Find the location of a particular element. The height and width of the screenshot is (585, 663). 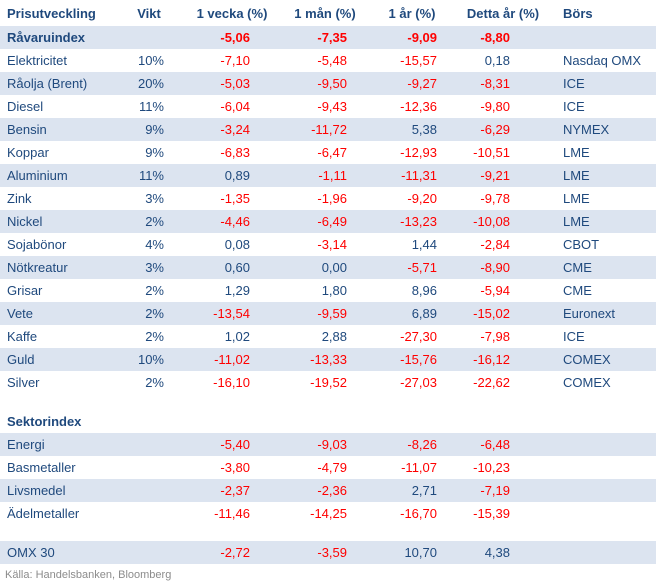

cell-label: Diesel is located at coordinates (25, 106).